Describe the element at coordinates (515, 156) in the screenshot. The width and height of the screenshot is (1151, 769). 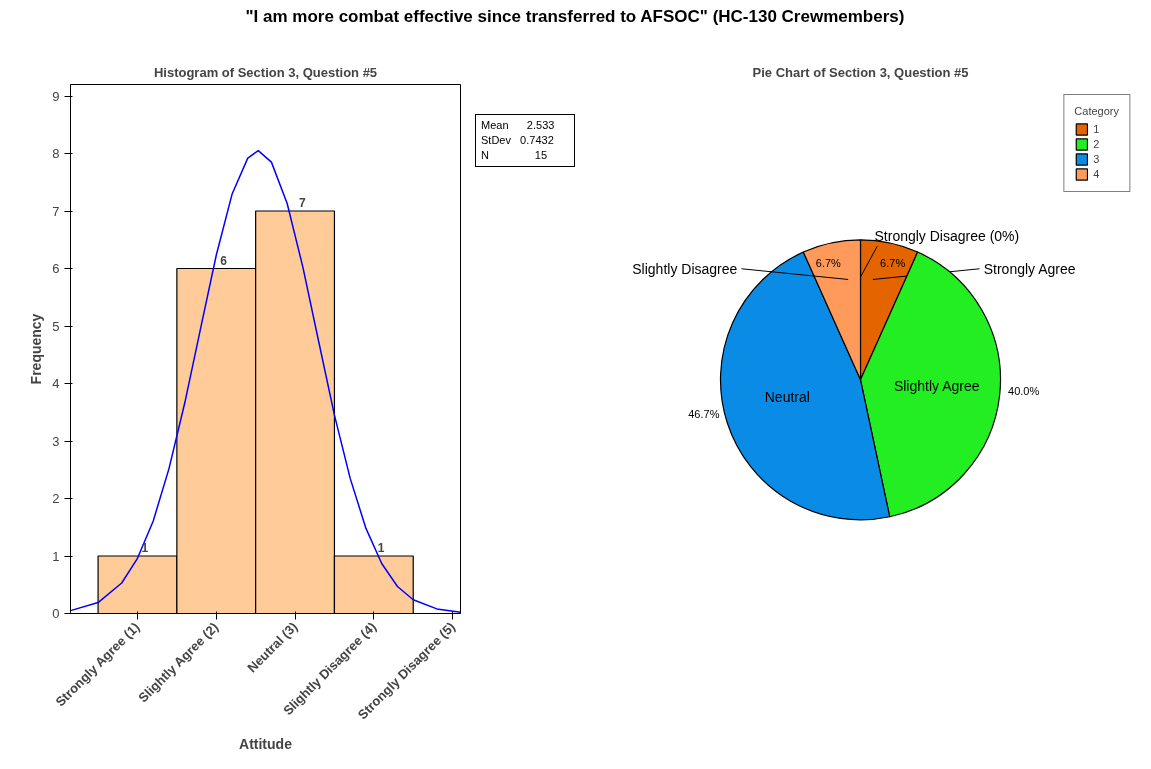
I see `text: N 15` at that location.